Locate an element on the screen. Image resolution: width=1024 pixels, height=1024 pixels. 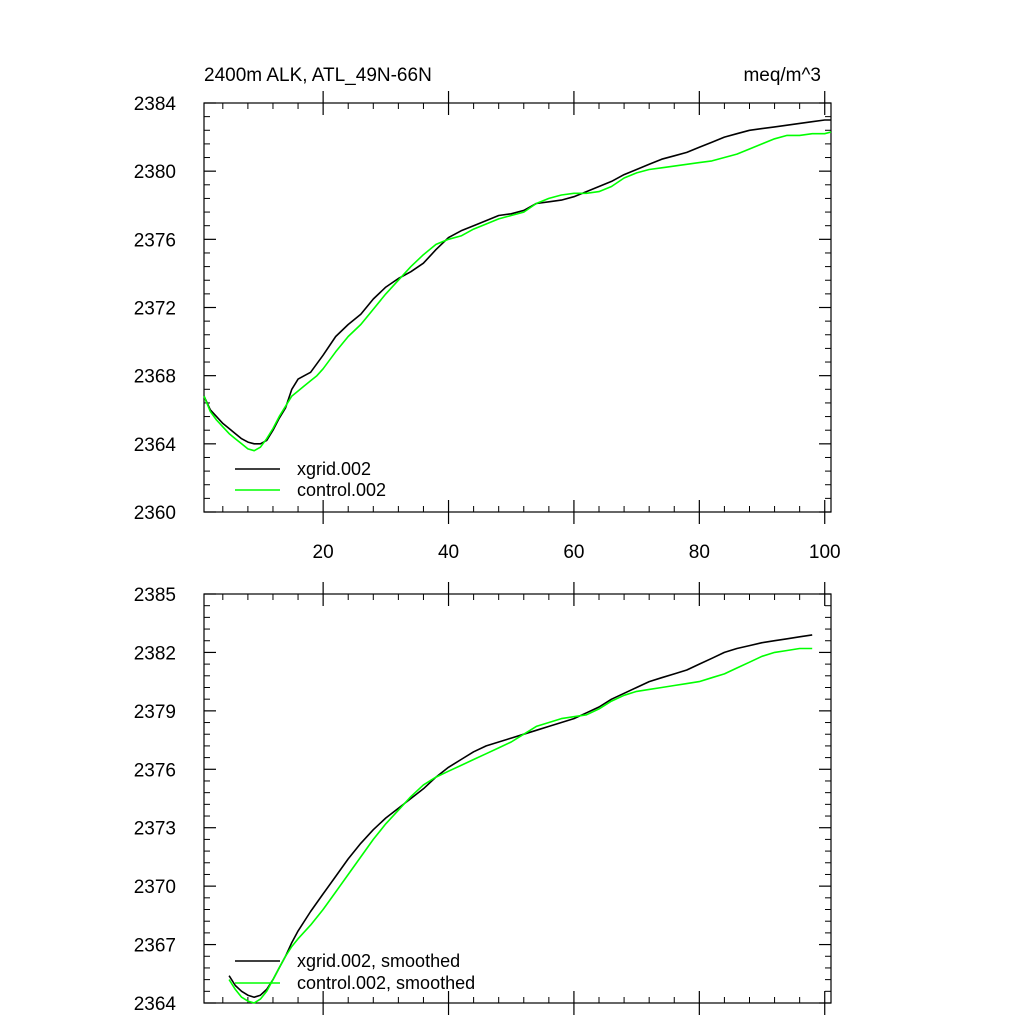
y-tick-label: 2382 is located at coordinates (155, 653).